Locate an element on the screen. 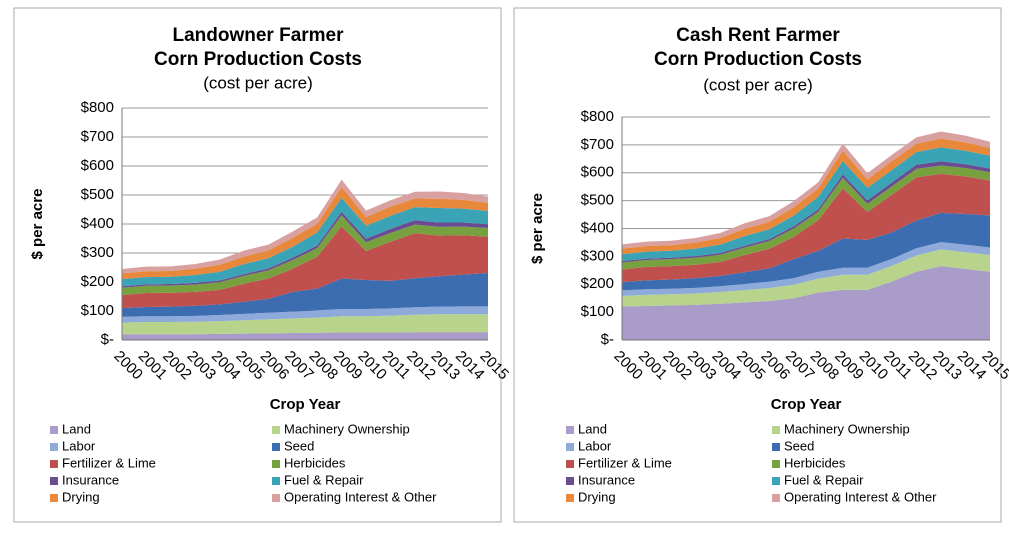  chart-title: Cash Rent Farmer is located at coordinates (758, 35).